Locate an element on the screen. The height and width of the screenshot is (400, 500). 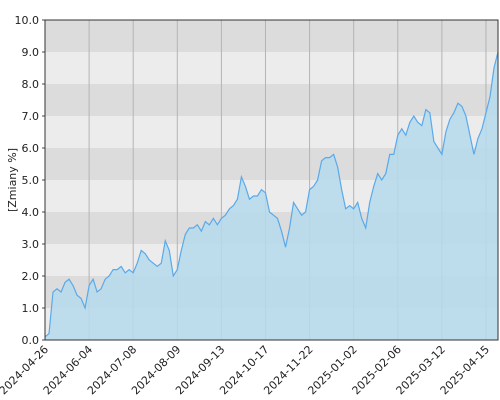
y-tick-label: 1.0 is located at coordinates (31, 308).